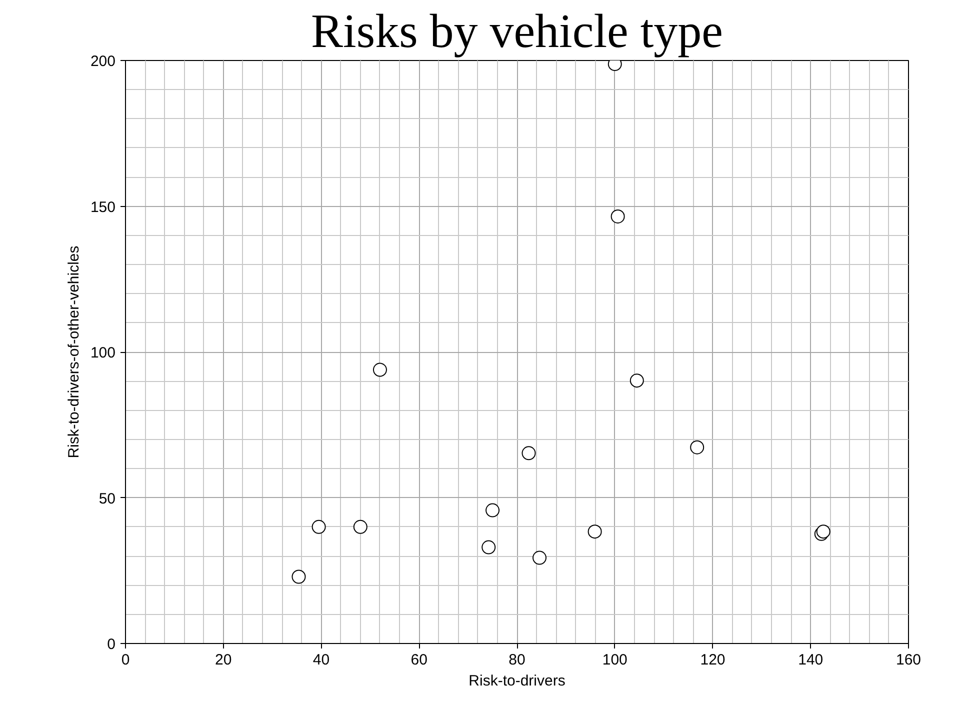 This screenshot has width=960, height=725. What do you see at coordinates (517, 681) in the screenshot?
I see `x-axis-title: Risk-to-drivers` at bounding box center [517, 681].